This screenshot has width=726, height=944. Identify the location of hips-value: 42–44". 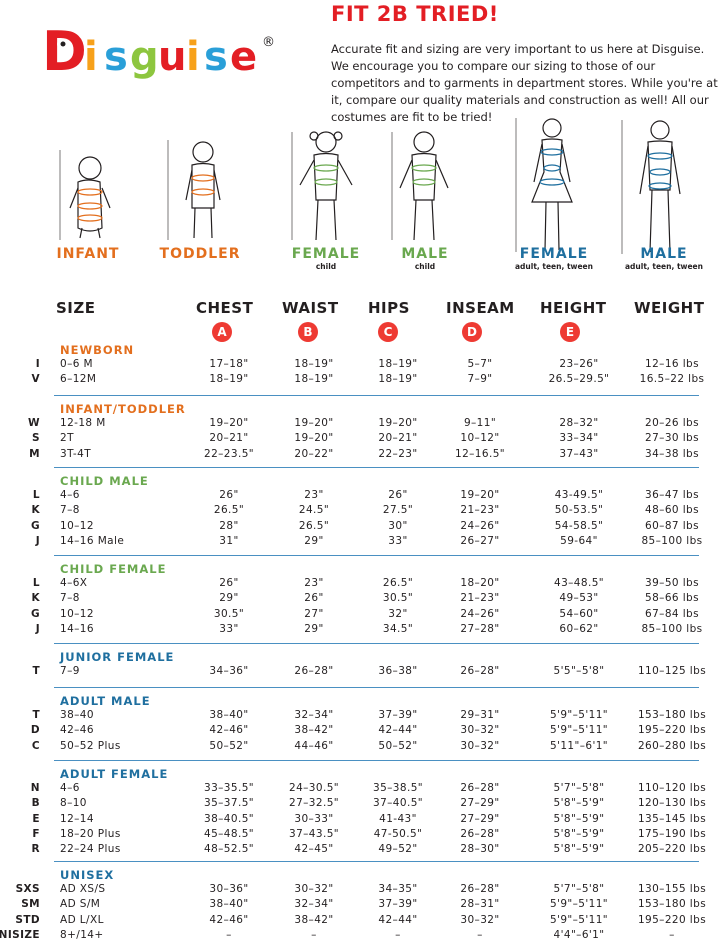
(398, 730).